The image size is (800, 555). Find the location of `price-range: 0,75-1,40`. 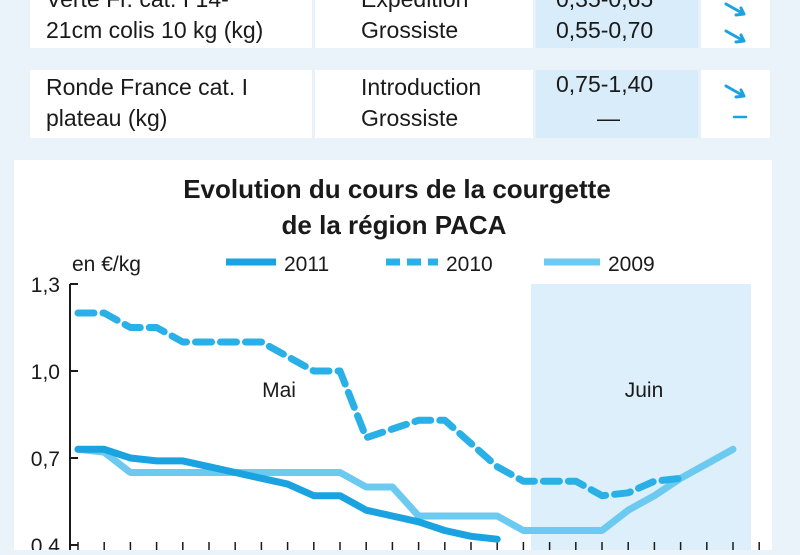

price-range: 0,75-1,40 is located at coordinates (605, 84).